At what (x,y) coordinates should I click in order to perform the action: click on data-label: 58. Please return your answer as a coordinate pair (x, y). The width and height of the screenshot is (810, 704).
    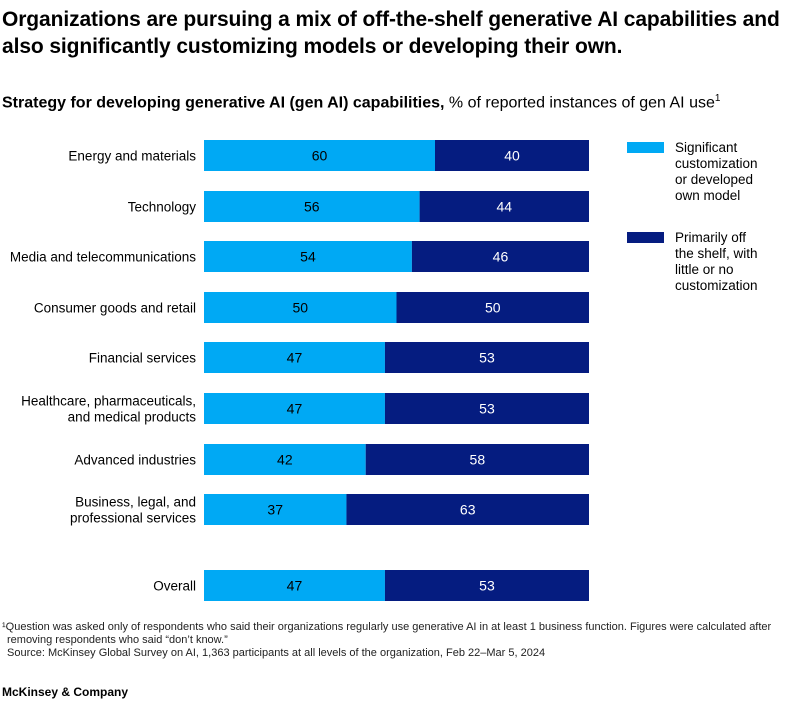
    Looking at the image, I should click on (478, 460).